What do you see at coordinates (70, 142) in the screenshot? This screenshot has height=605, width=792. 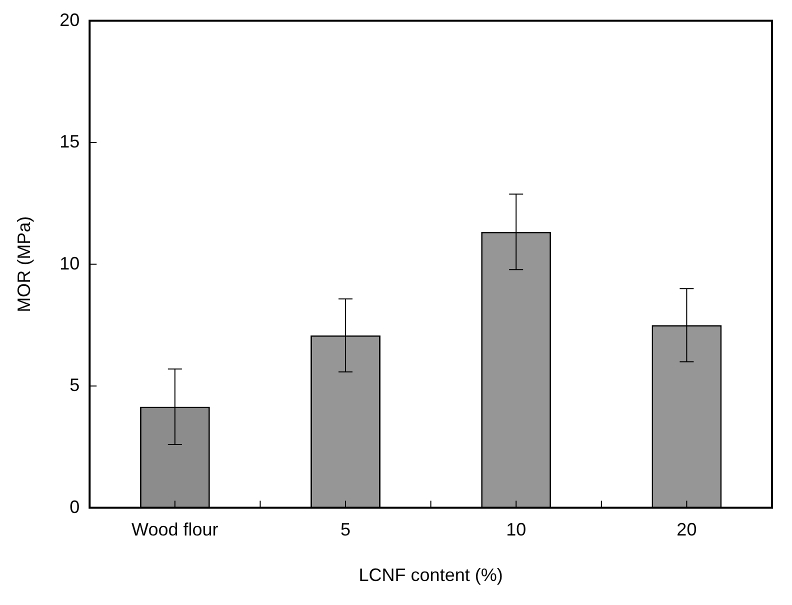 I see `y-tick-label: 15` at bounding box center [70, 142].